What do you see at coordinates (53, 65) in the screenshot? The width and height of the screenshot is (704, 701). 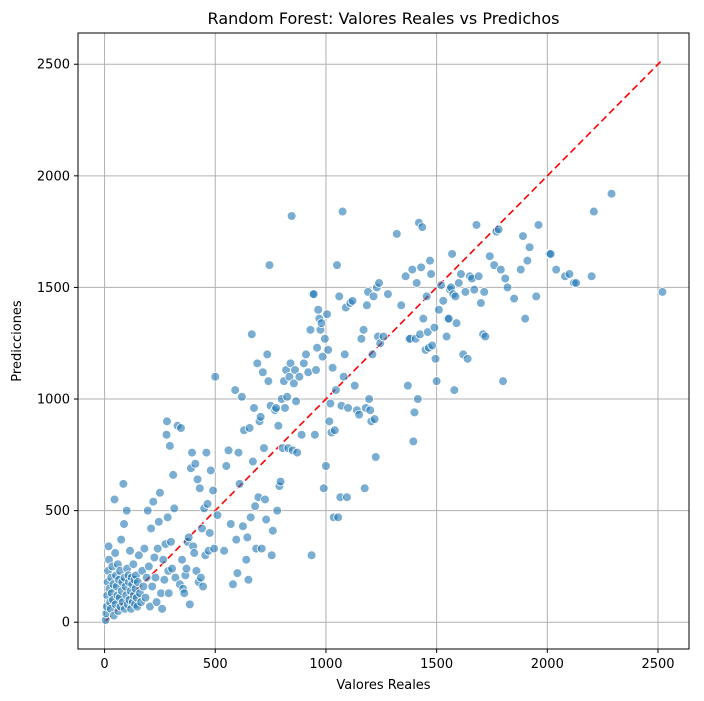 I see `y-tick-label: 2500` at bounding box center [53, 65].